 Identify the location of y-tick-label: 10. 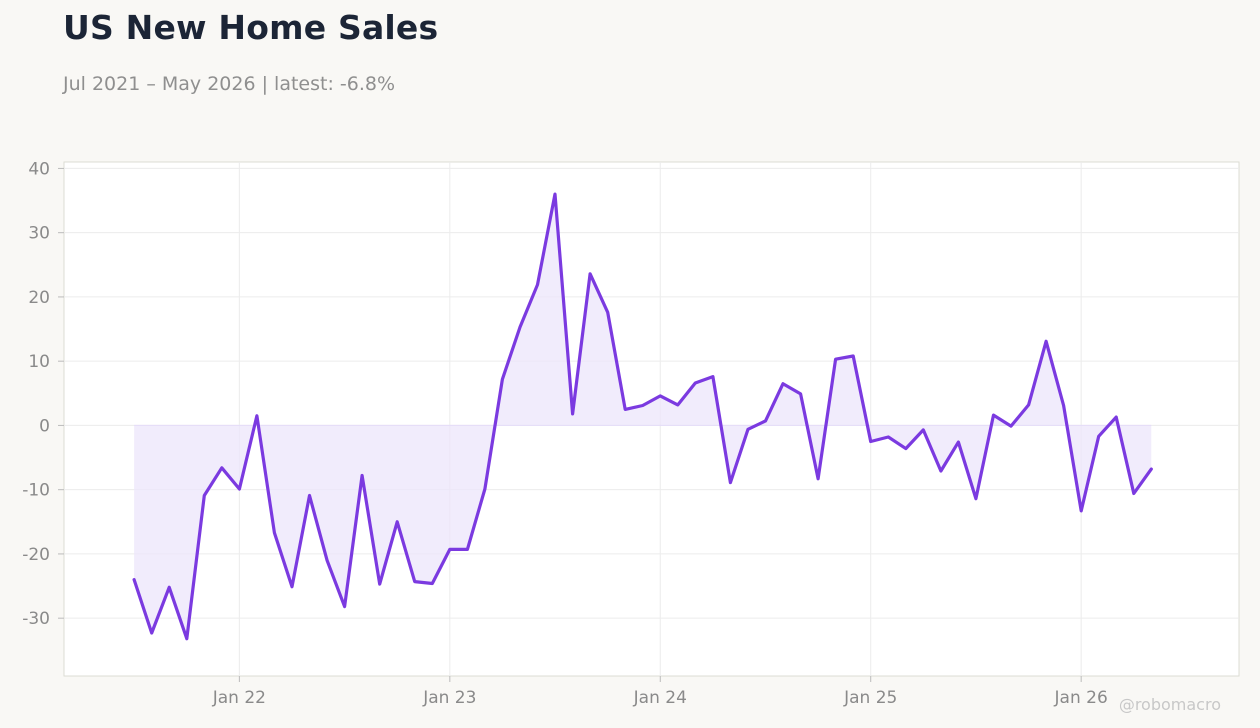
(39, 362).